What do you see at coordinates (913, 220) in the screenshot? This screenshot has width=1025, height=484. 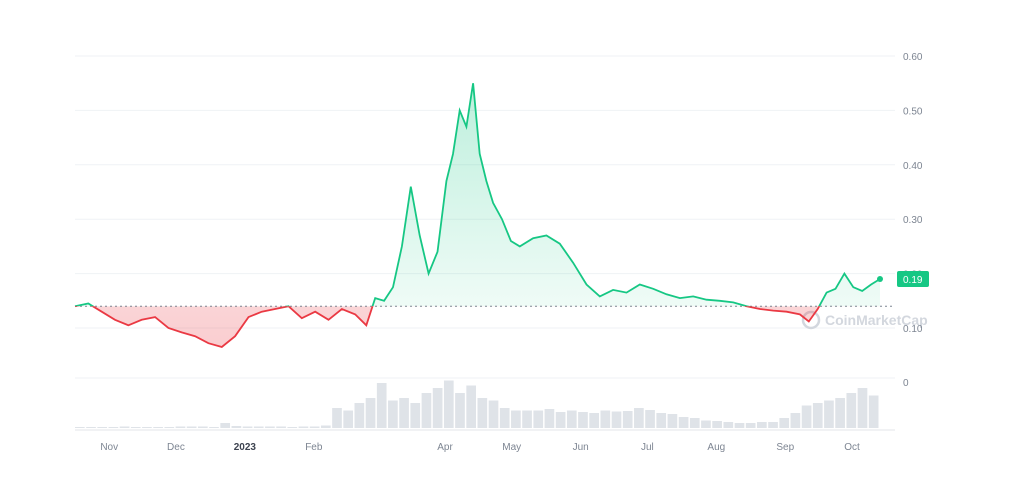 I see `y-tick-label: 0.30` at bounding box center [913, 220].